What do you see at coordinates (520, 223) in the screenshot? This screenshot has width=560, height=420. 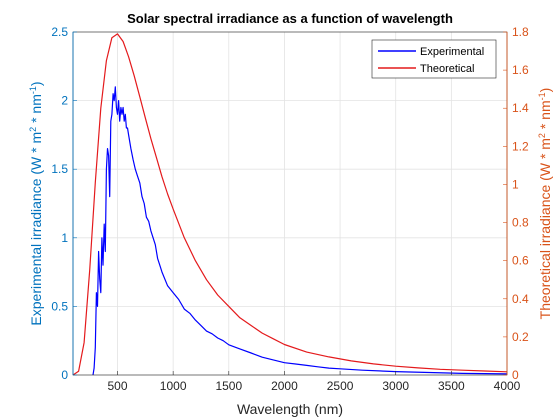 I see `right-y-tick-label: 0.8` at bounding box center [520, 223].